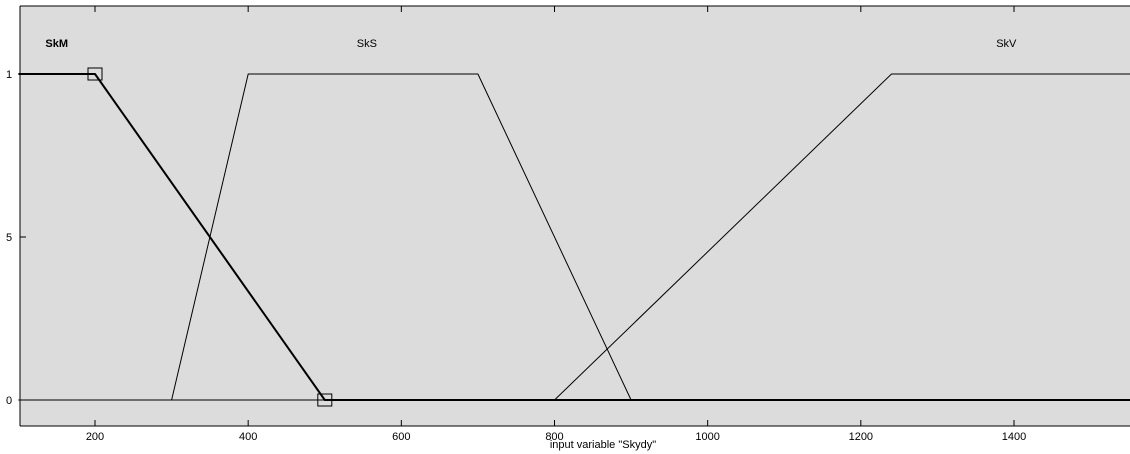 This screenshot has height=454, width=1130. What do you see at coordinates (248, 437) in the screenshot?
I see `x-tick-label: 400` at bounding box center [248, 437].